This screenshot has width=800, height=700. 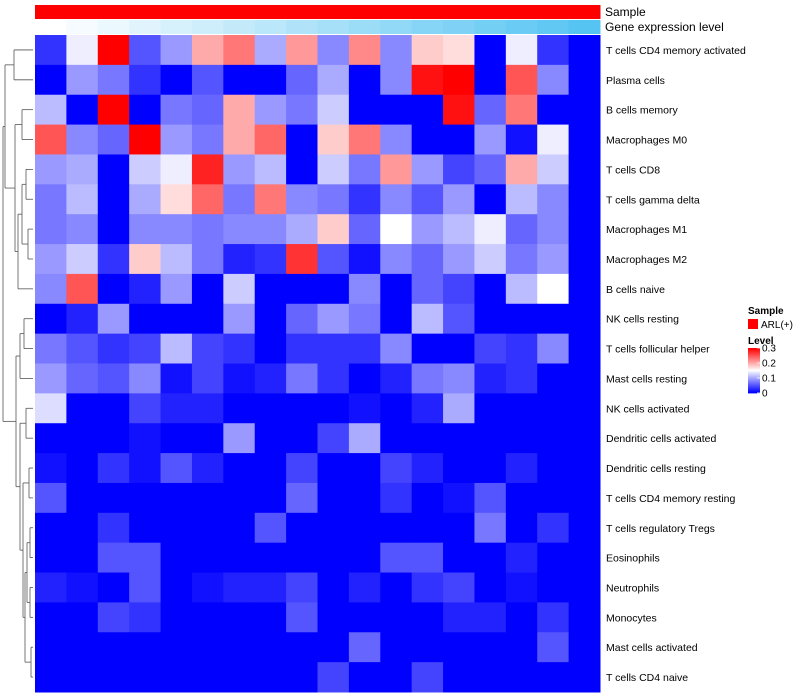 I want to click on row-label: Dendritic cells resting, so click(x=656, y=469).